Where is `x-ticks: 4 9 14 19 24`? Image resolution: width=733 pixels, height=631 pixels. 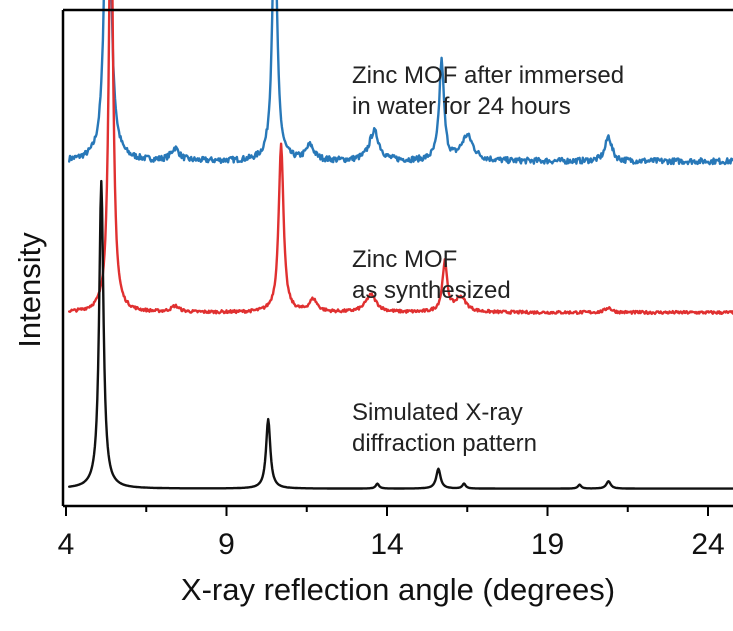 x-ticks: 4 9 14 19 24 is located at coordinates (391, 533).